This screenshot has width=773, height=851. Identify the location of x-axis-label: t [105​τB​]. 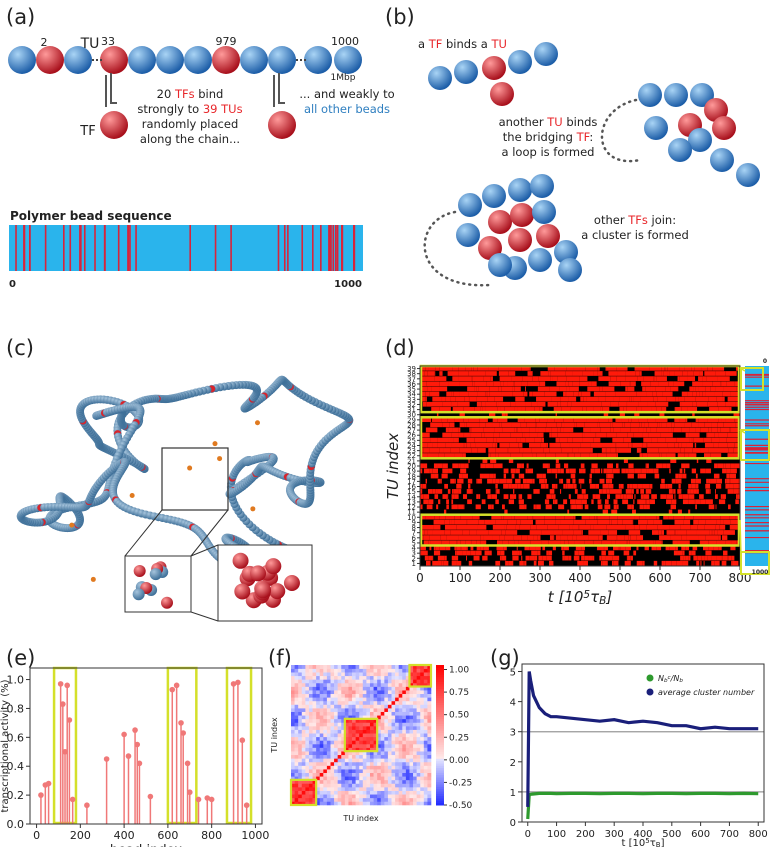
(580, 597).